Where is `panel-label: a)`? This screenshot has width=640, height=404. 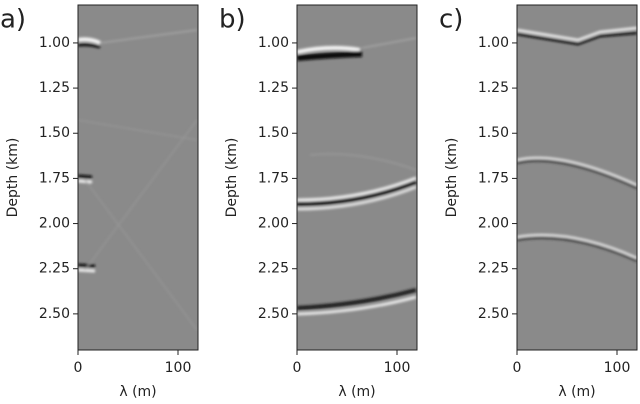 panel-label: a) is located at coordinates (13, 20).